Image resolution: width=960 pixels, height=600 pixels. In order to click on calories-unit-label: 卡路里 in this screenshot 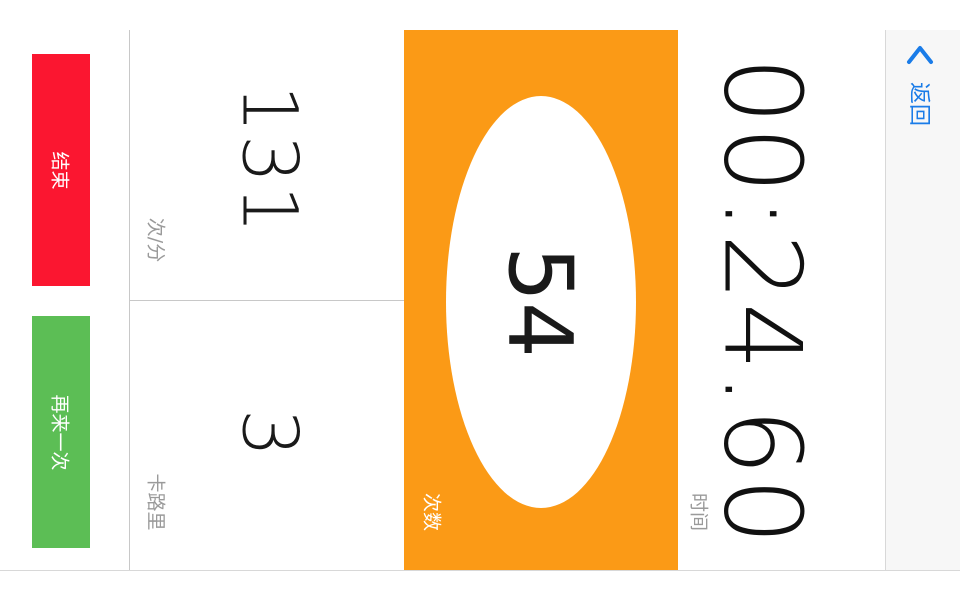, I will do `click(155, 502)`.